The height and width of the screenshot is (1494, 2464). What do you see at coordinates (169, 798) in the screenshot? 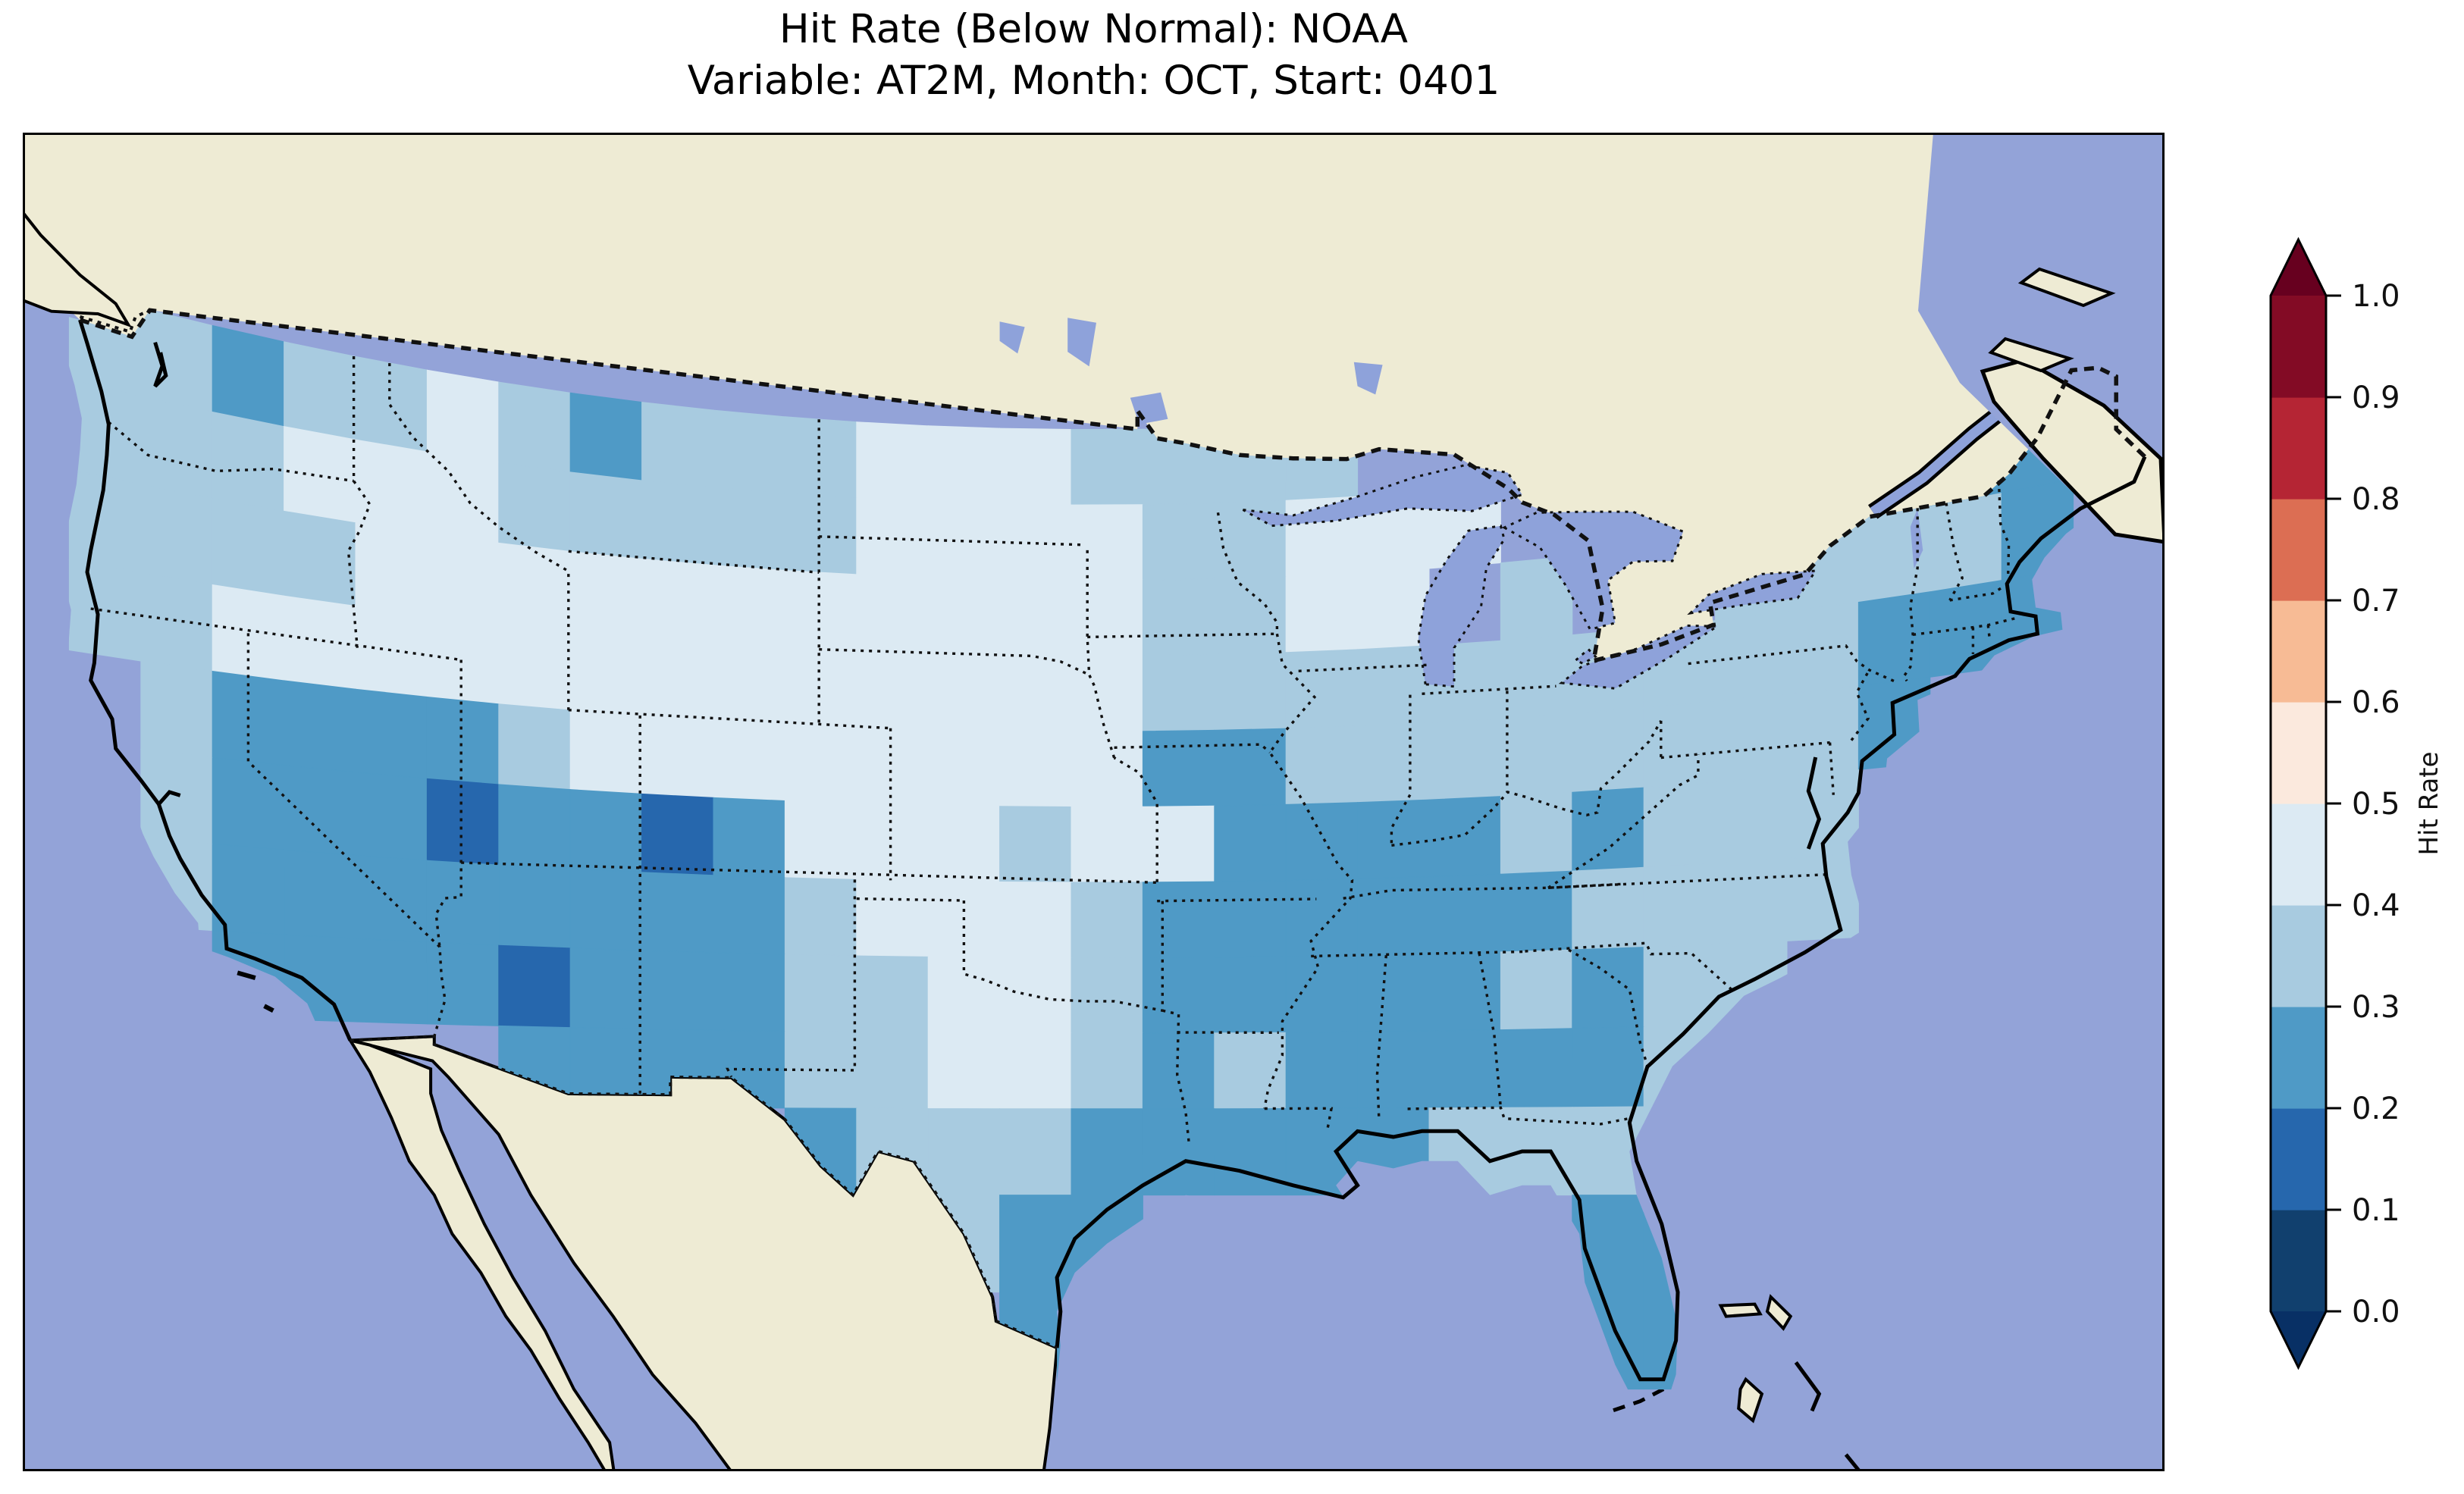
I see `san-francisco-bay` at bounding box center [169, 798].